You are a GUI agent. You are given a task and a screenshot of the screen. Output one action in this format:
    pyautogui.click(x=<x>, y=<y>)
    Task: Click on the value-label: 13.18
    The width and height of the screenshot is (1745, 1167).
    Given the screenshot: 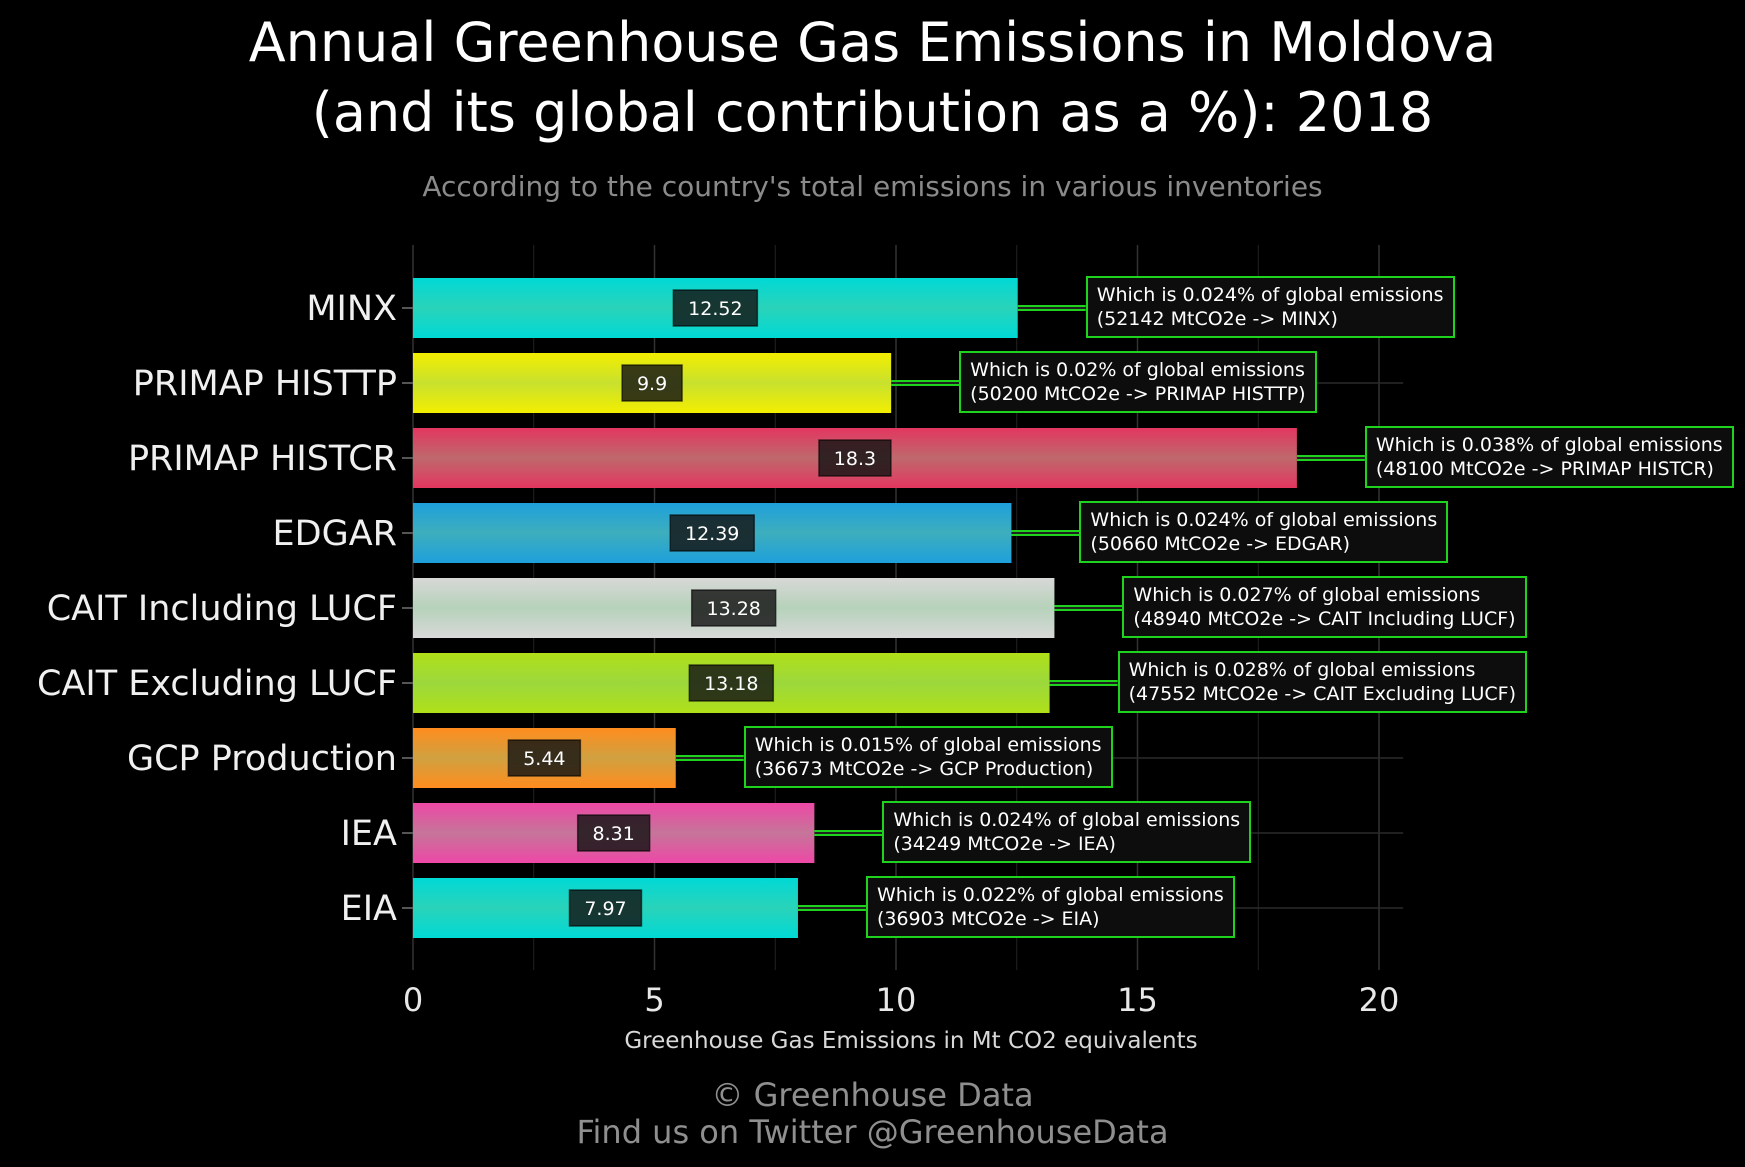 What is the action you would take?
    pyautogui.click(x=731, y=684)
    